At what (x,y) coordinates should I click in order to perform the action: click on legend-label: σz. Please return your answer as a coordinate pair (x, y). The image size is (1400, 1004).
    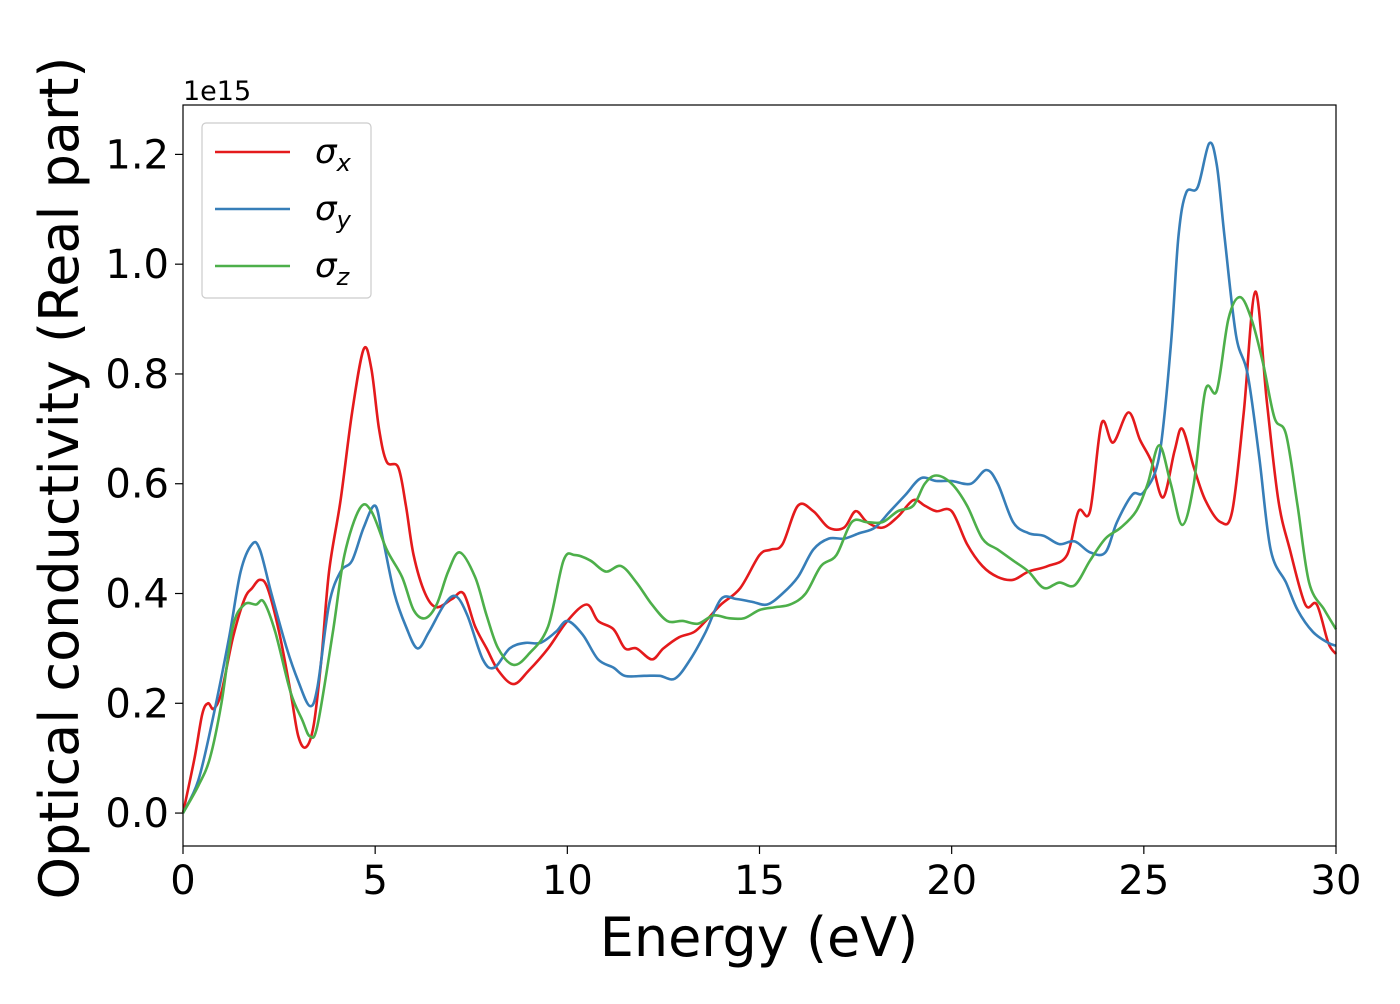
    Looking at the image, I should click on (333, 268).